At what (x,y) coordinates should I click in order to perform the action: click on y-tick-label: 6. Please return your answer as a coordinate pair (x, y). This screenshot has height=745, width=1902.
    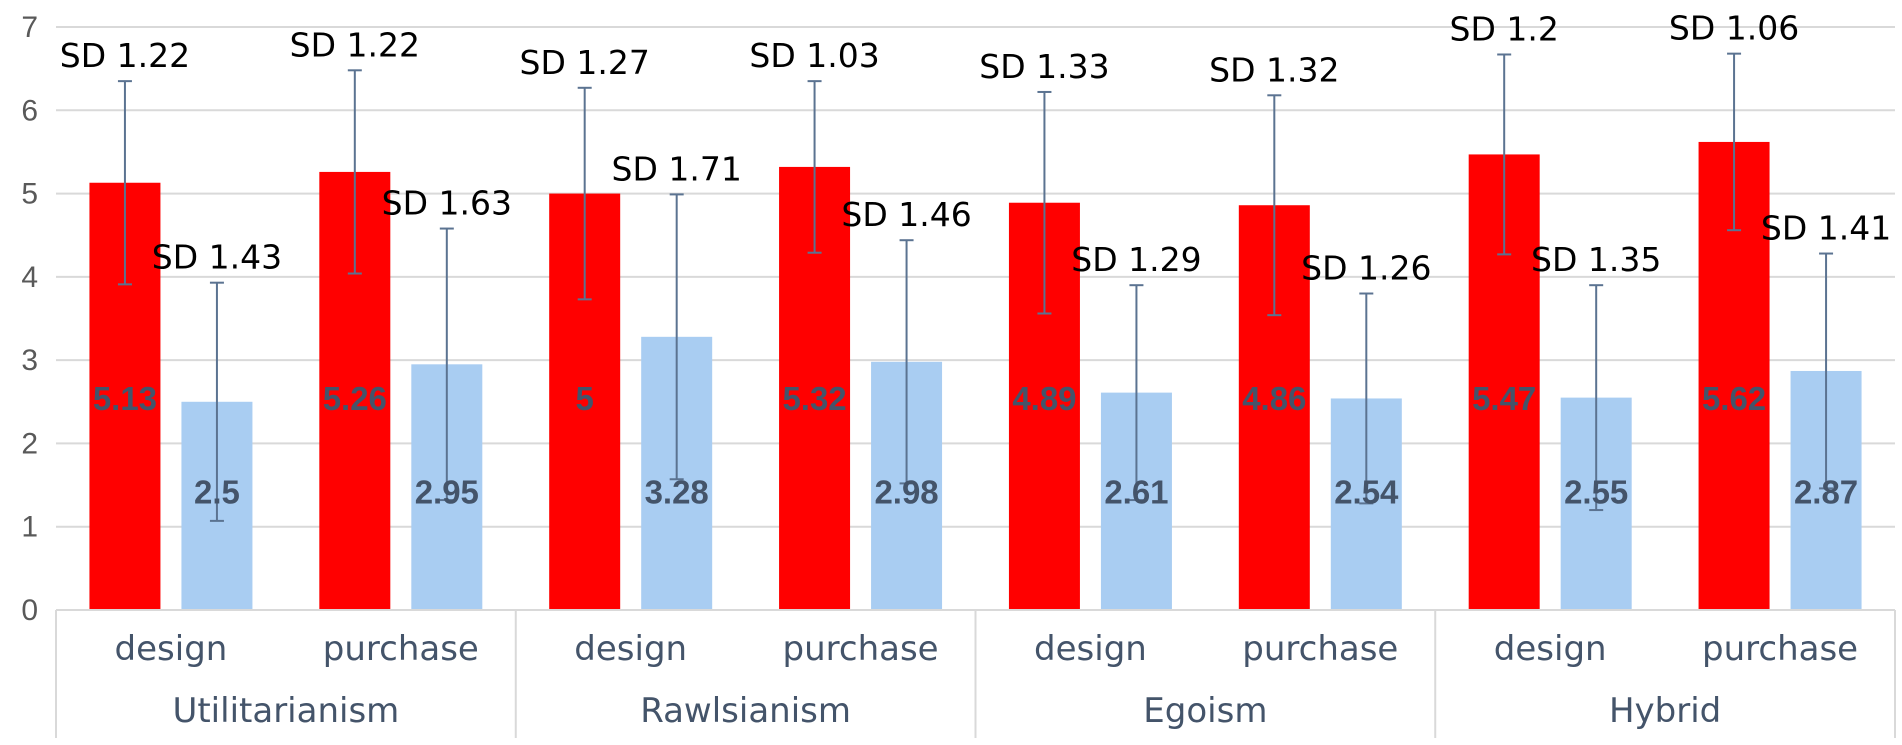
    Looking at the image, I should click on (29, 110).